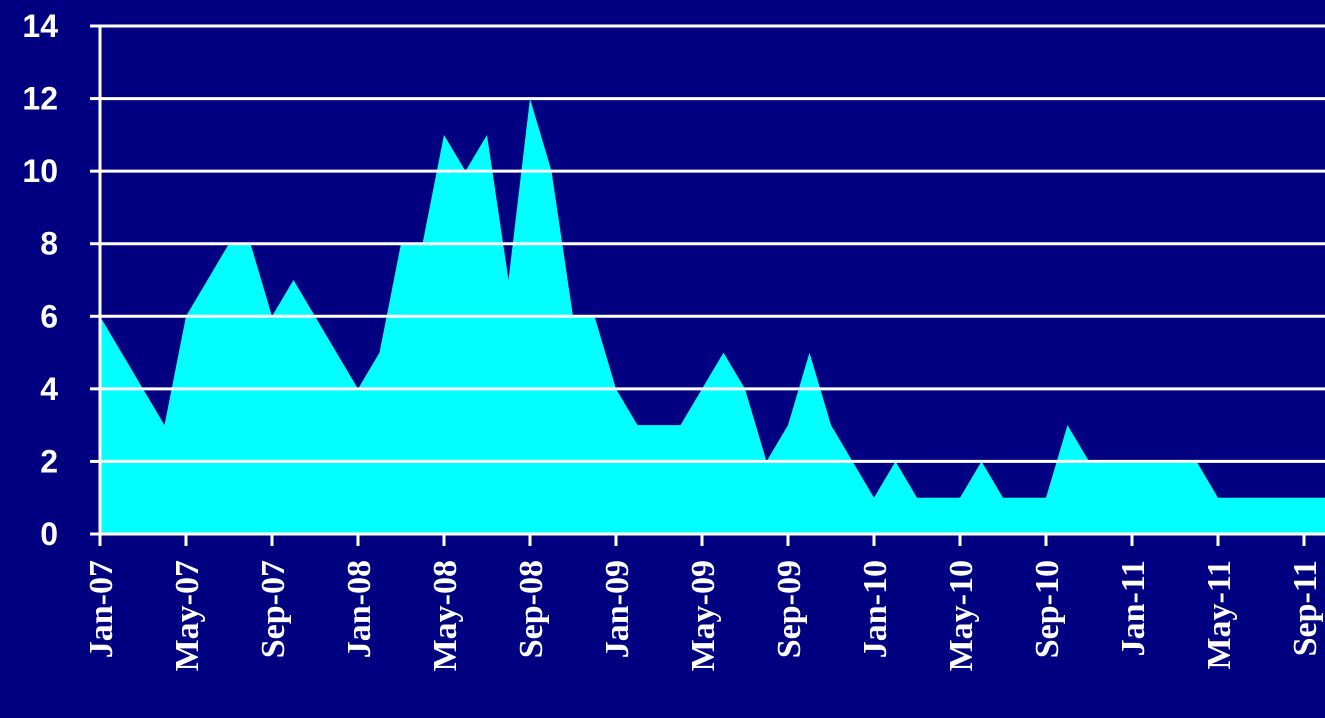  What do you see at coordinates (531, 609) in the screenshot?
I see `x-tick-label: Sep-08` at bounding box center [531, 609].